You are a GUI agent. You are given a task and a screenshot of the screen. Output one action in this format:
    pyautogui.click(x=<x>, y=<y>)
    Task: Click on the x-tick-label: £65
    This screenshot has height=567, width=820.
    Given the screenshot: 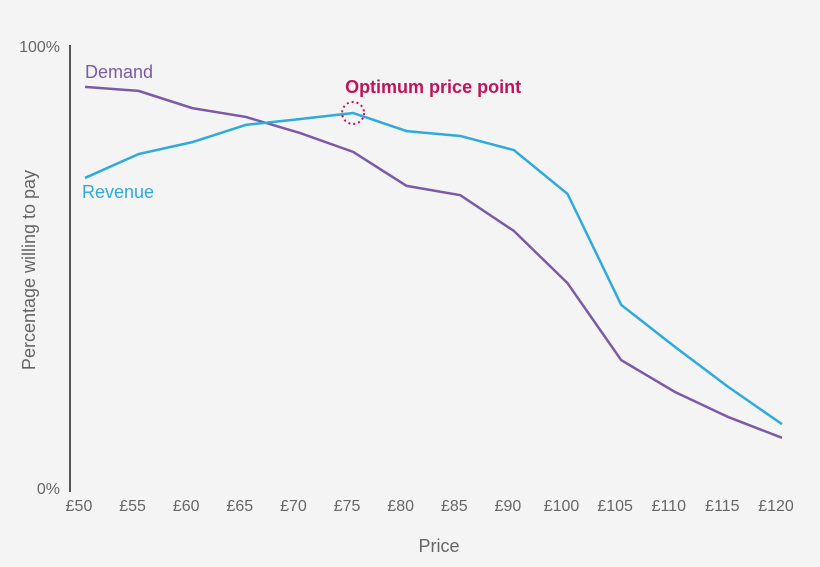 What is the action you would take?
    pyautogui.click(x=239, y=506)
    